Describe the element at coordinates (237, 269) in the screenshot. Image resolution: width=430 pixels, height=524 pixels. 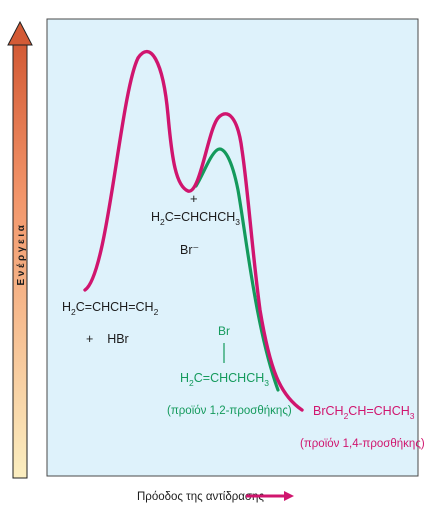
I see `curve-1-2-addition` at that location.